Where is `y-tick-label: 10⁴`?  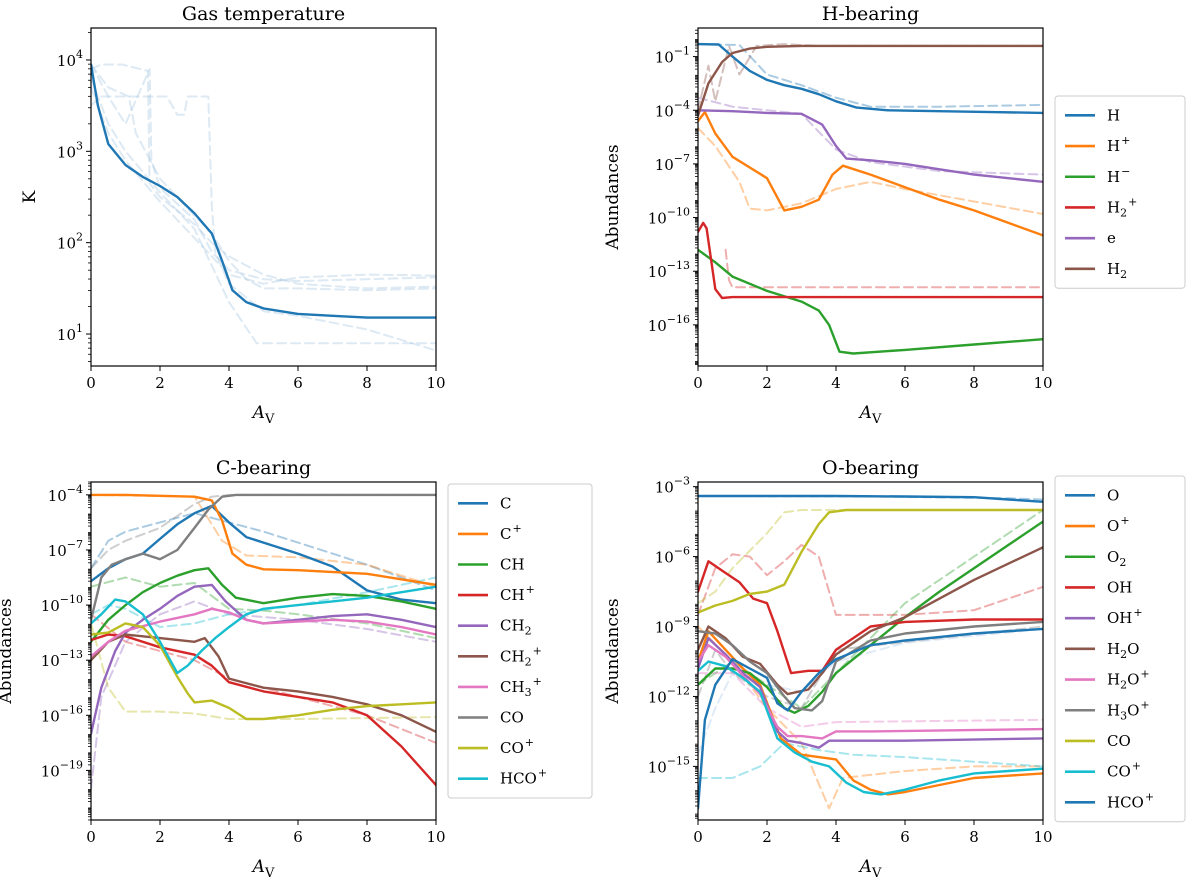 y-tick-label: 10⁴ is located at coordinates (70, 59).